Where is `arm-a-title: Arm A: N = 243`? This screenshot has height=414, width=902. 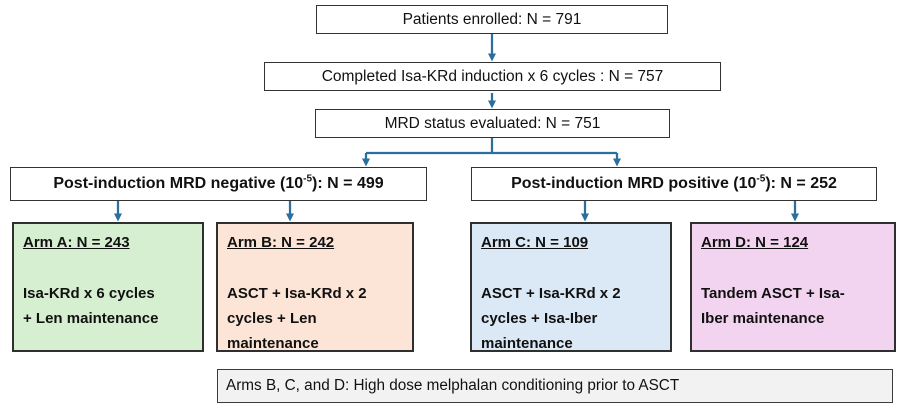 arm-a-title: Arm A: N = 243 is located at coordinates (76, 242).